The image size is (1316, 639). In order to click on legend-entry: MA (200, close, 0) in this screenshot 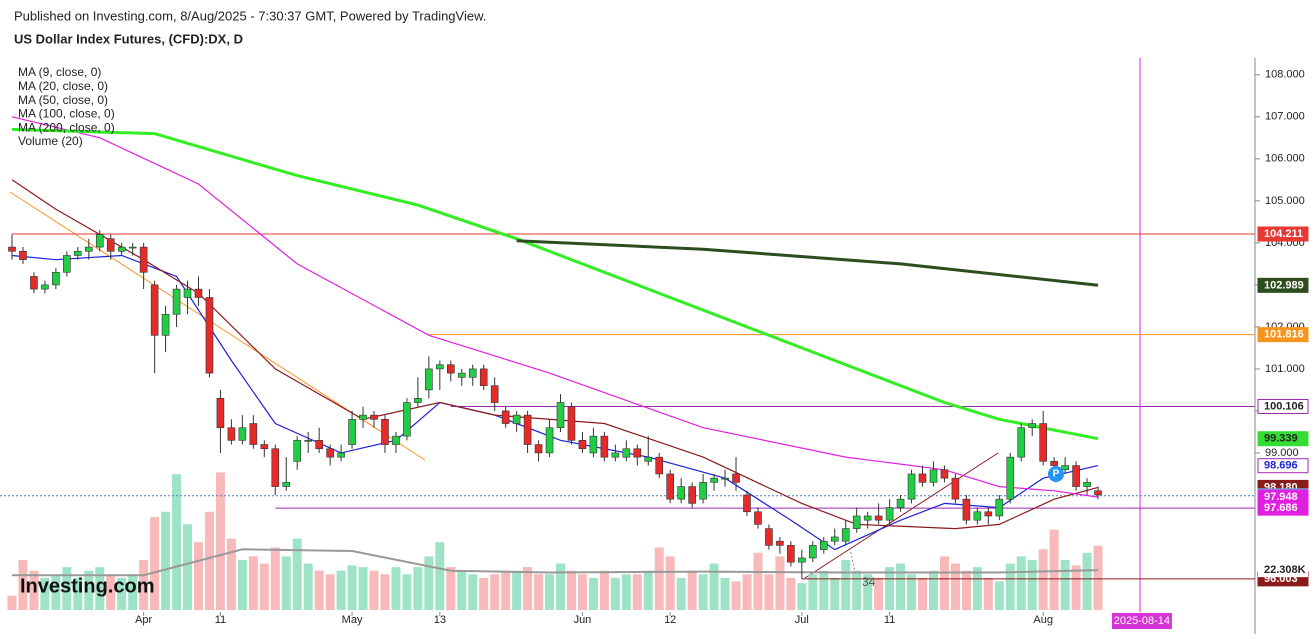, I will do `click(66, 127)`.